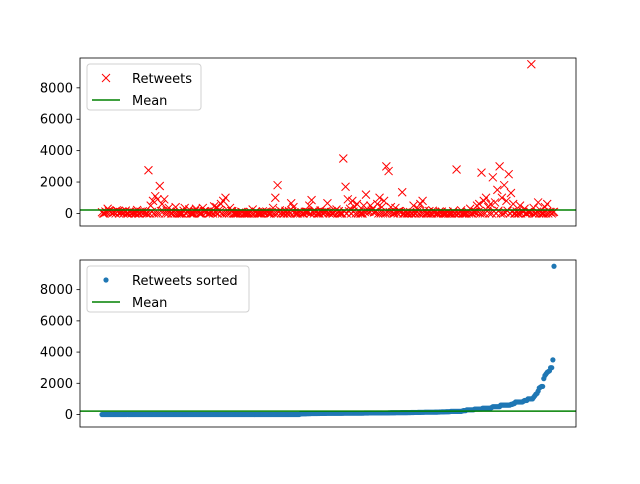  I want to click on legend-label: Retweets, so click(162, 79).